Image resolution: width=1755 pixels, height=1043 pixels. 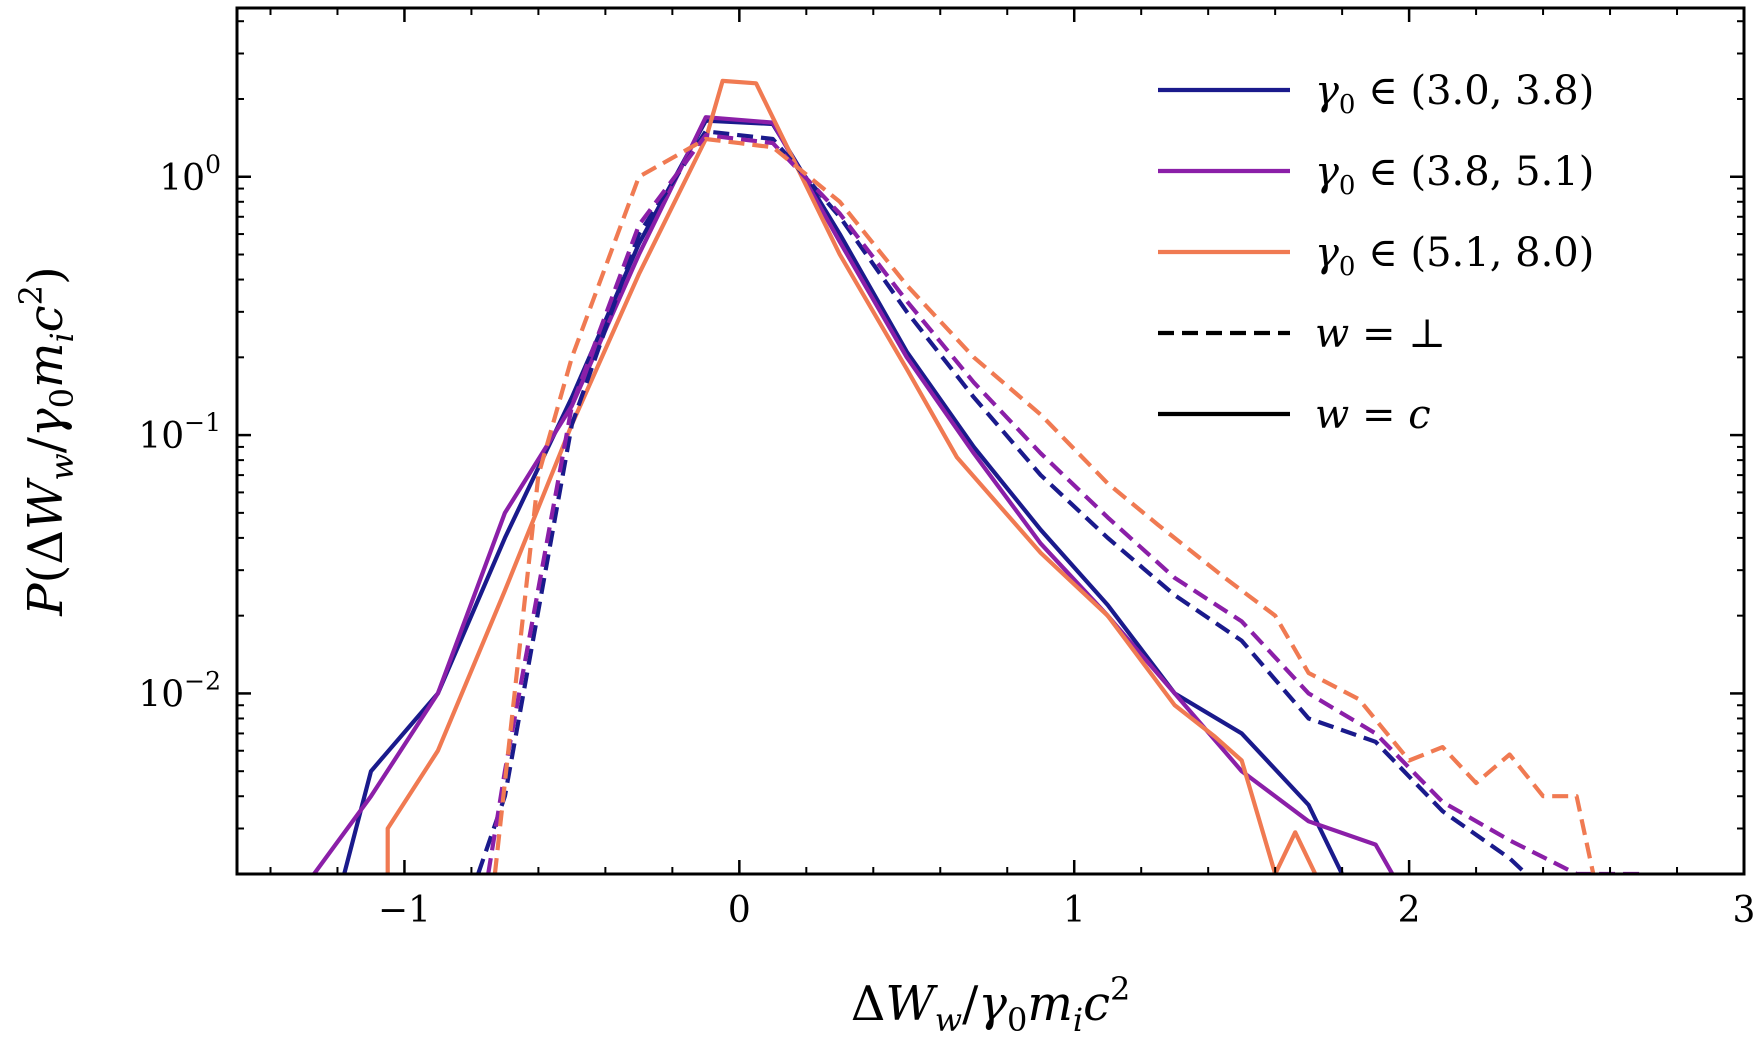 I want to click on legend-label-part: =, so click(x=1378, y=415).